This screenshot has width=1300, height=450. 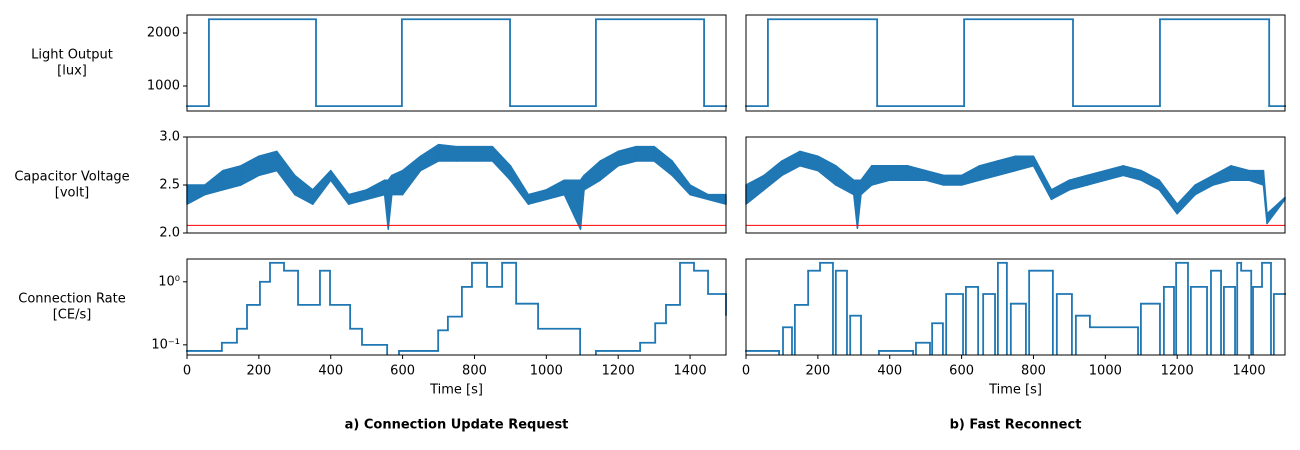 What do you see at coordinates (169, 281) in the screenshot?
I see `y-tick-label: 10⁰` at bounding box center [169, 281].